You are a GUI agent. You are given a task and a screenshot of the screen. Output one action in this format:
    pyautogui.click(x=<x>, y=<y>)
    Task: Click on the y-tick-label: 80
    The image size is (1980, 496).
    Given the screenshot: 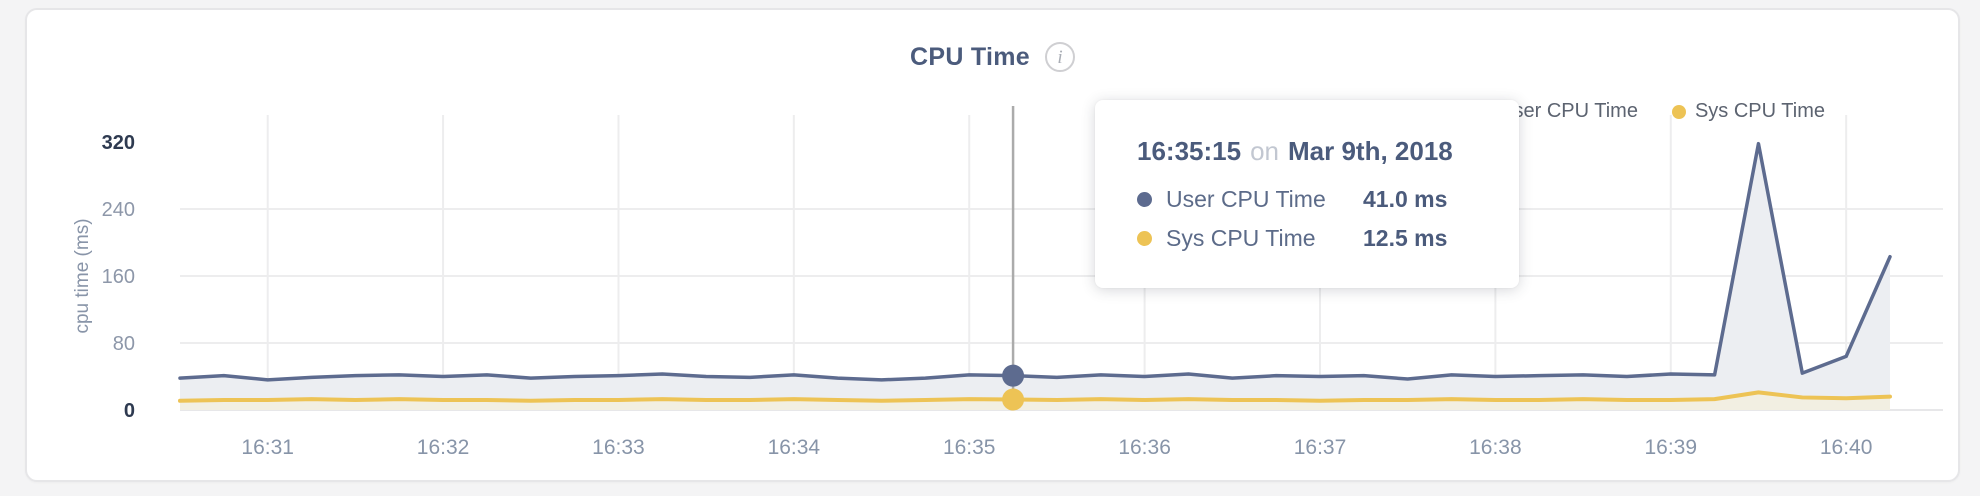 What is the action you would take?
    pyautogui.click(x=124, y=344)
    